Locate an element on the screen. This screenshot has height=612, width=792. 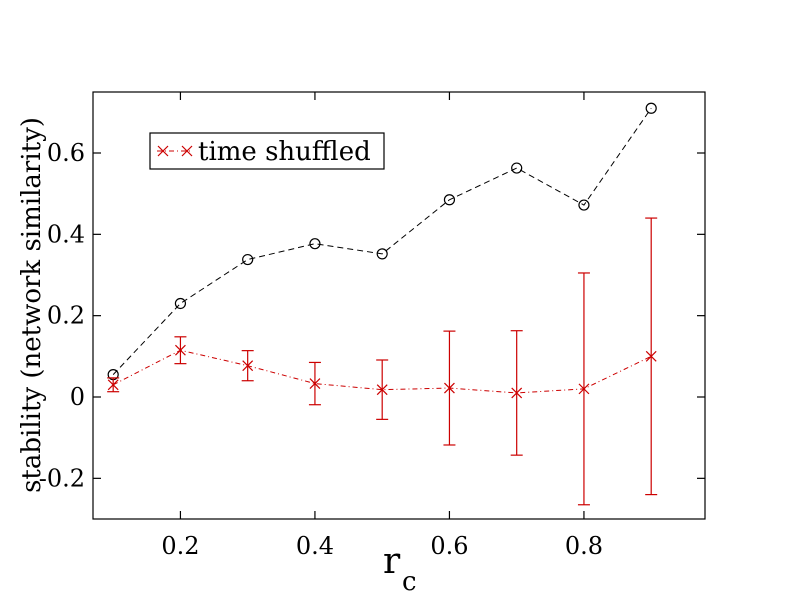
x-tick-label: 0.8 is located at coordinates (584, 546).